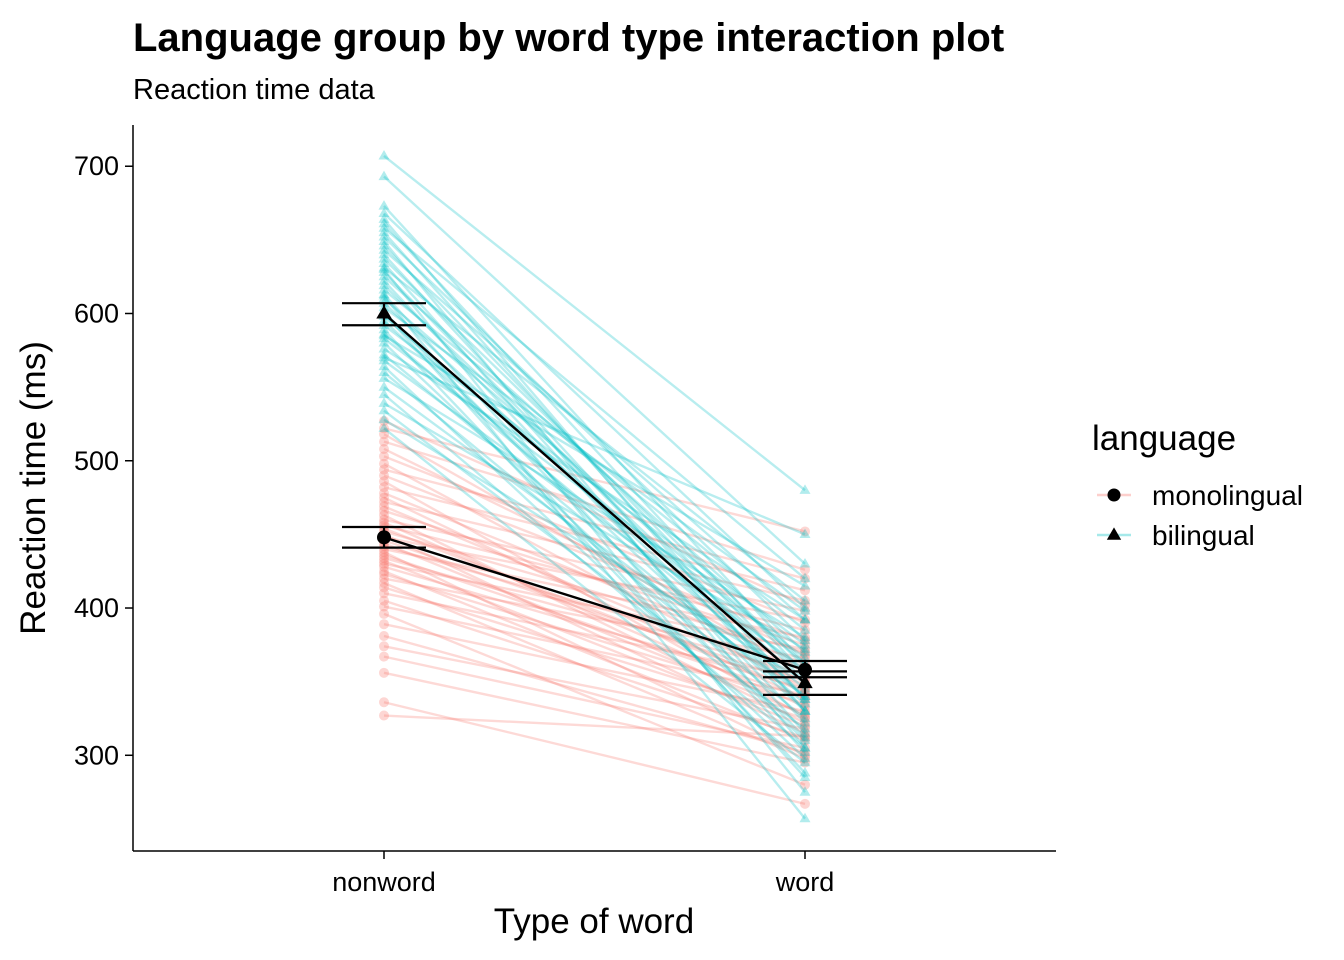 This screenshot has height=960, width=1344. I want to click on chart-subtitle: Reaction time data, so click(254, 90).